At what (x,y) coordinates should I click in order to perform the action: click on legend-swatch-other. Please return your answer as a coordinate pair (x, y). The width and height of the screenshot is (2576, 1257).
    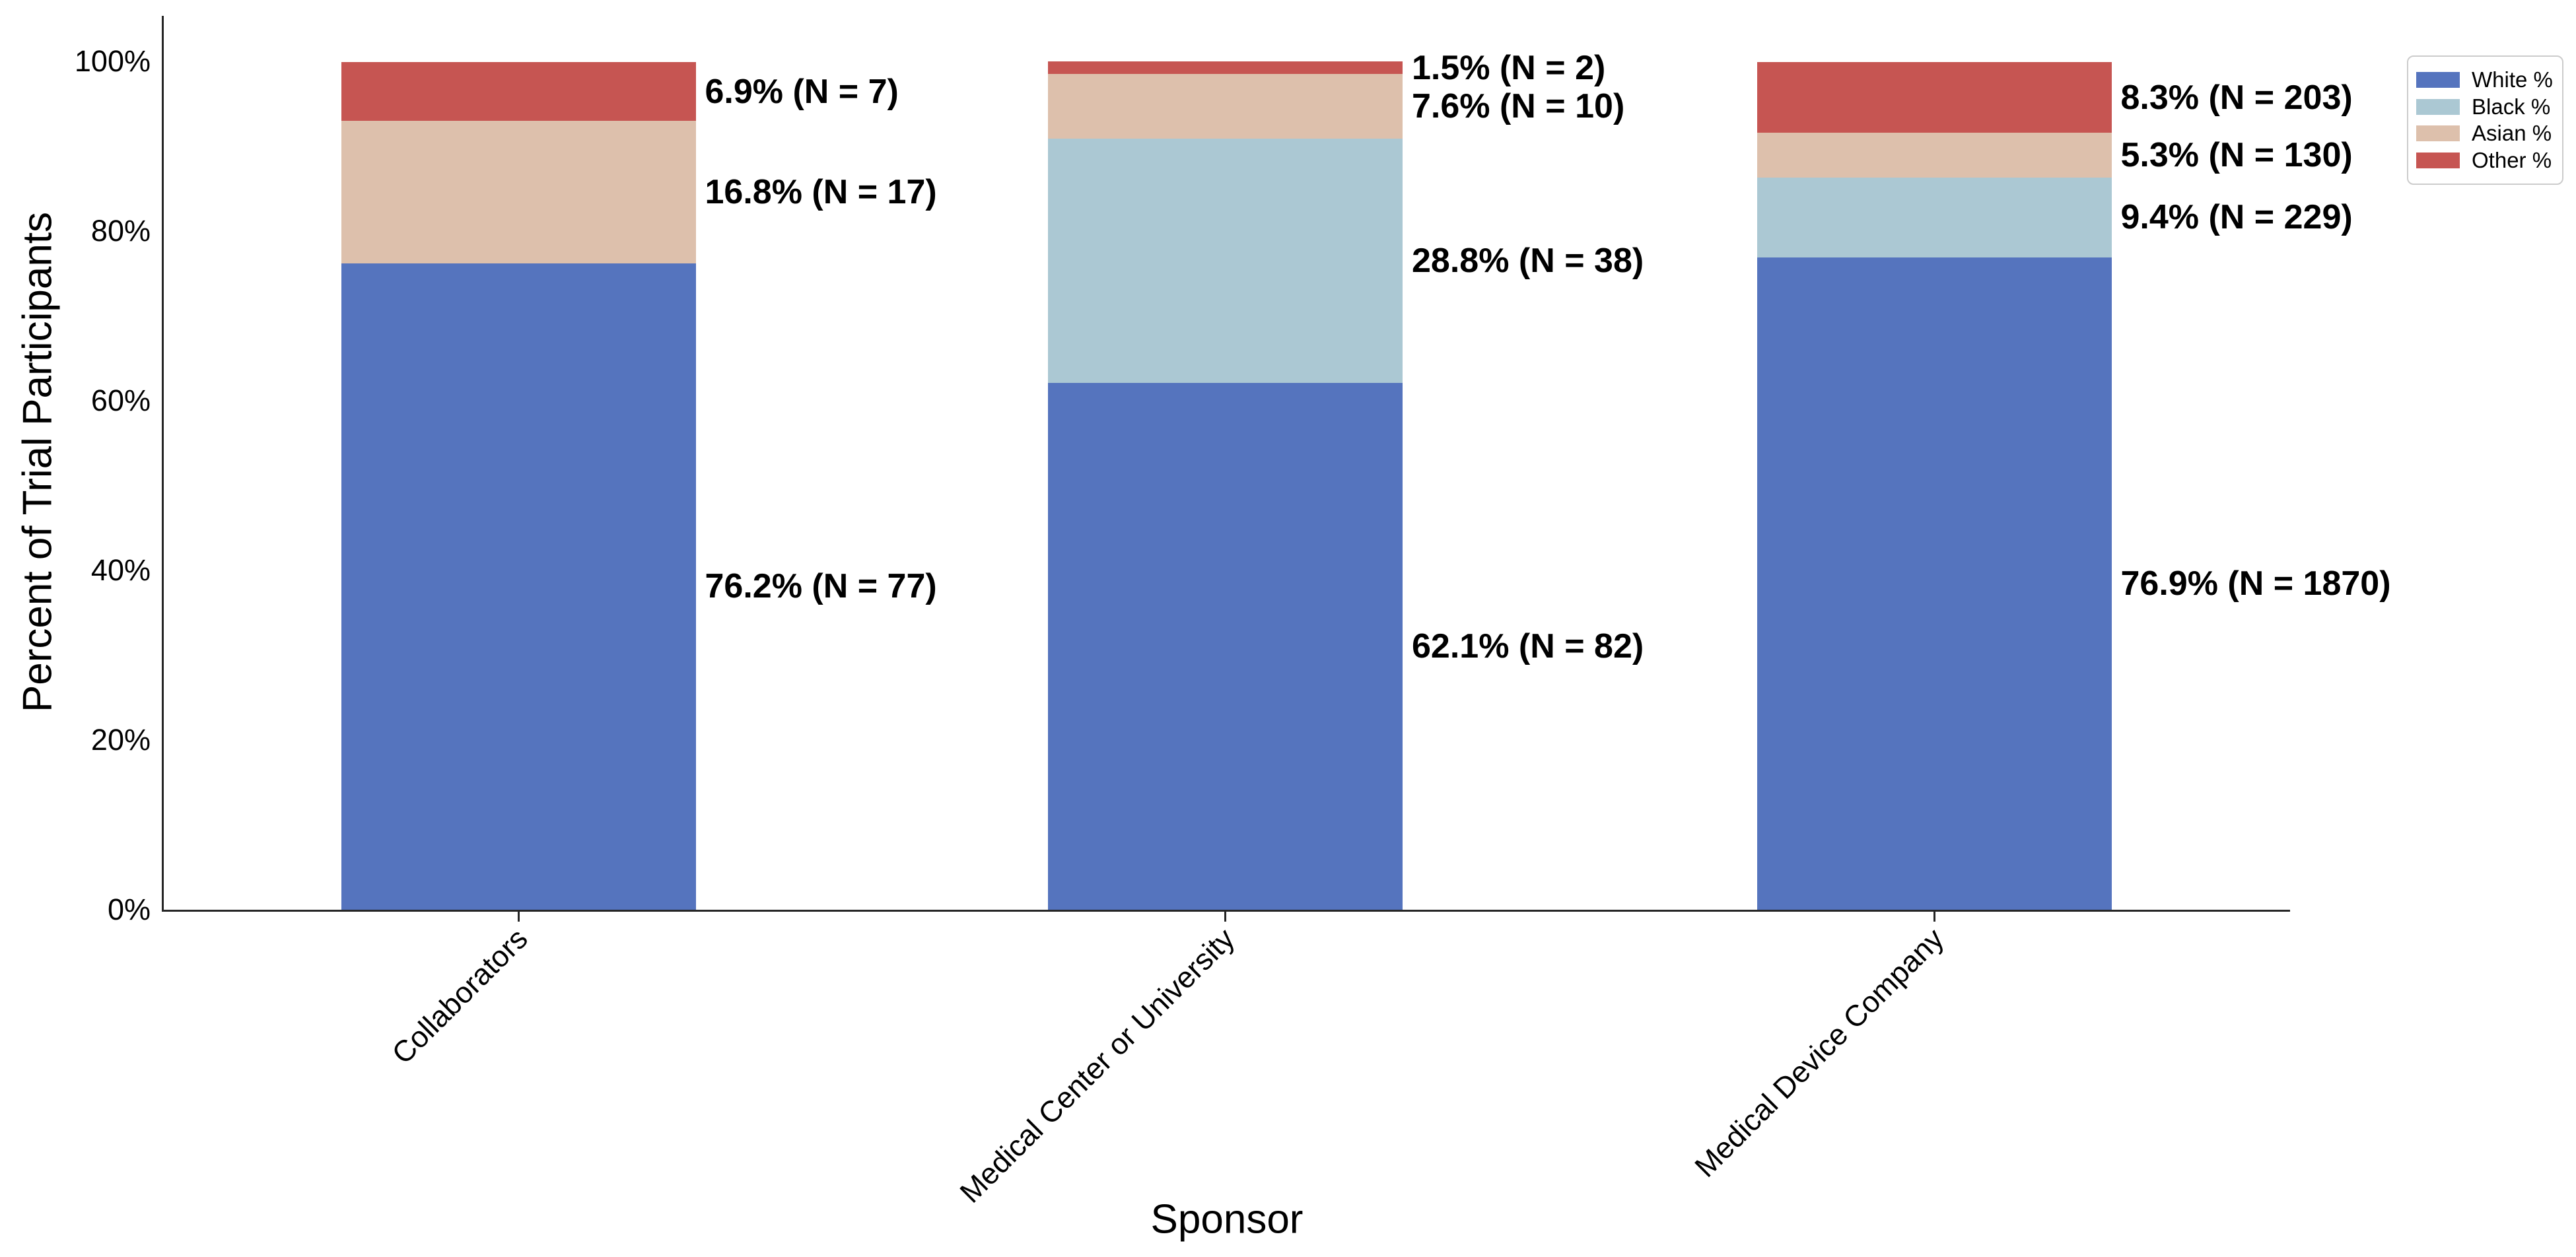
    Looking at the image, I should click on (2438, 160).